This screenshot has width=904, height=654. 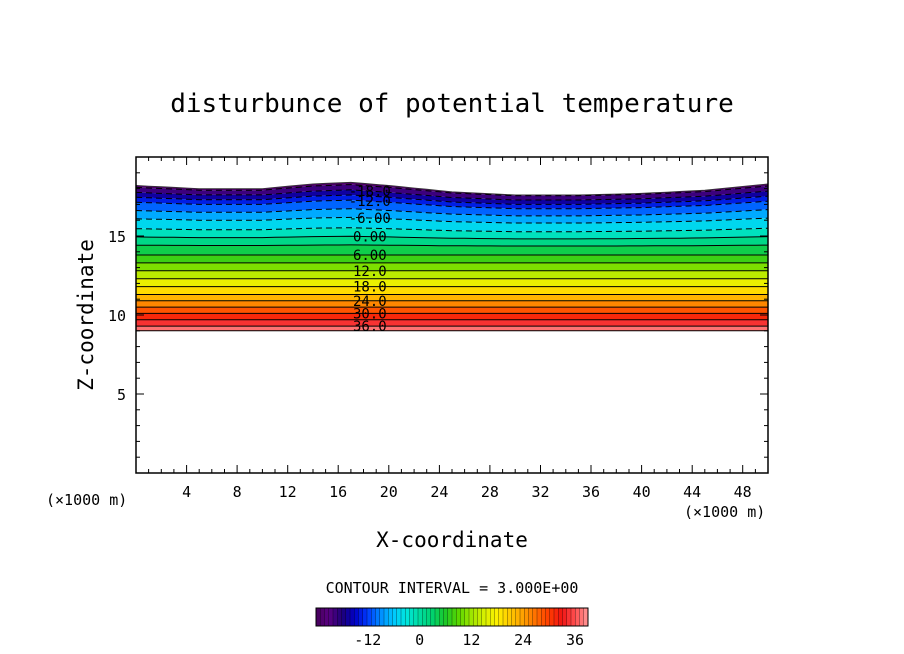 I want to click on colorbar-tick-label: 0, so click(x=419, y=640).